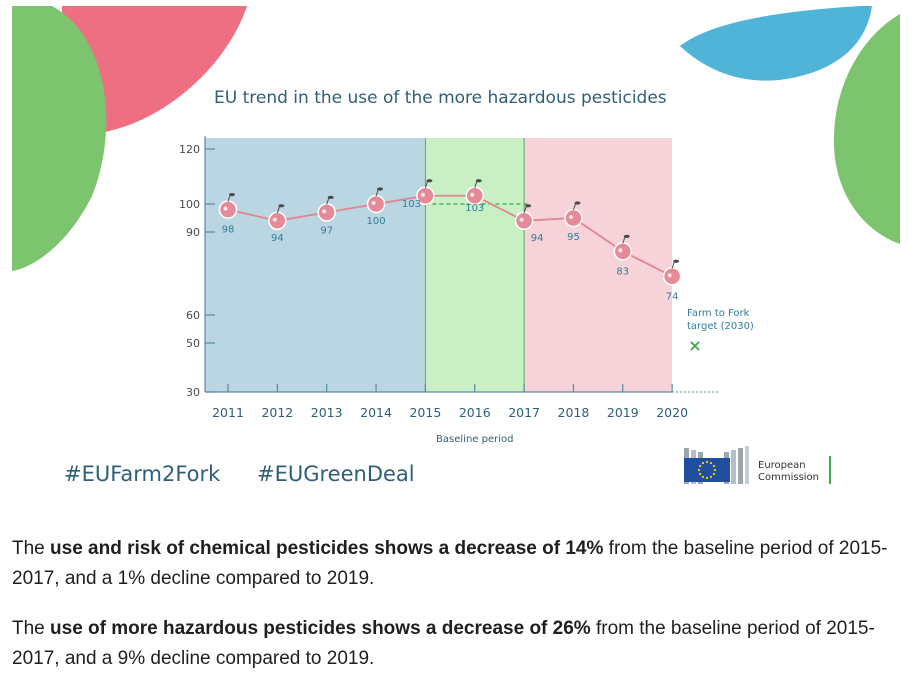 The image size is (913, 683). I want to click on data-label-9: 74, so click(672, 296).